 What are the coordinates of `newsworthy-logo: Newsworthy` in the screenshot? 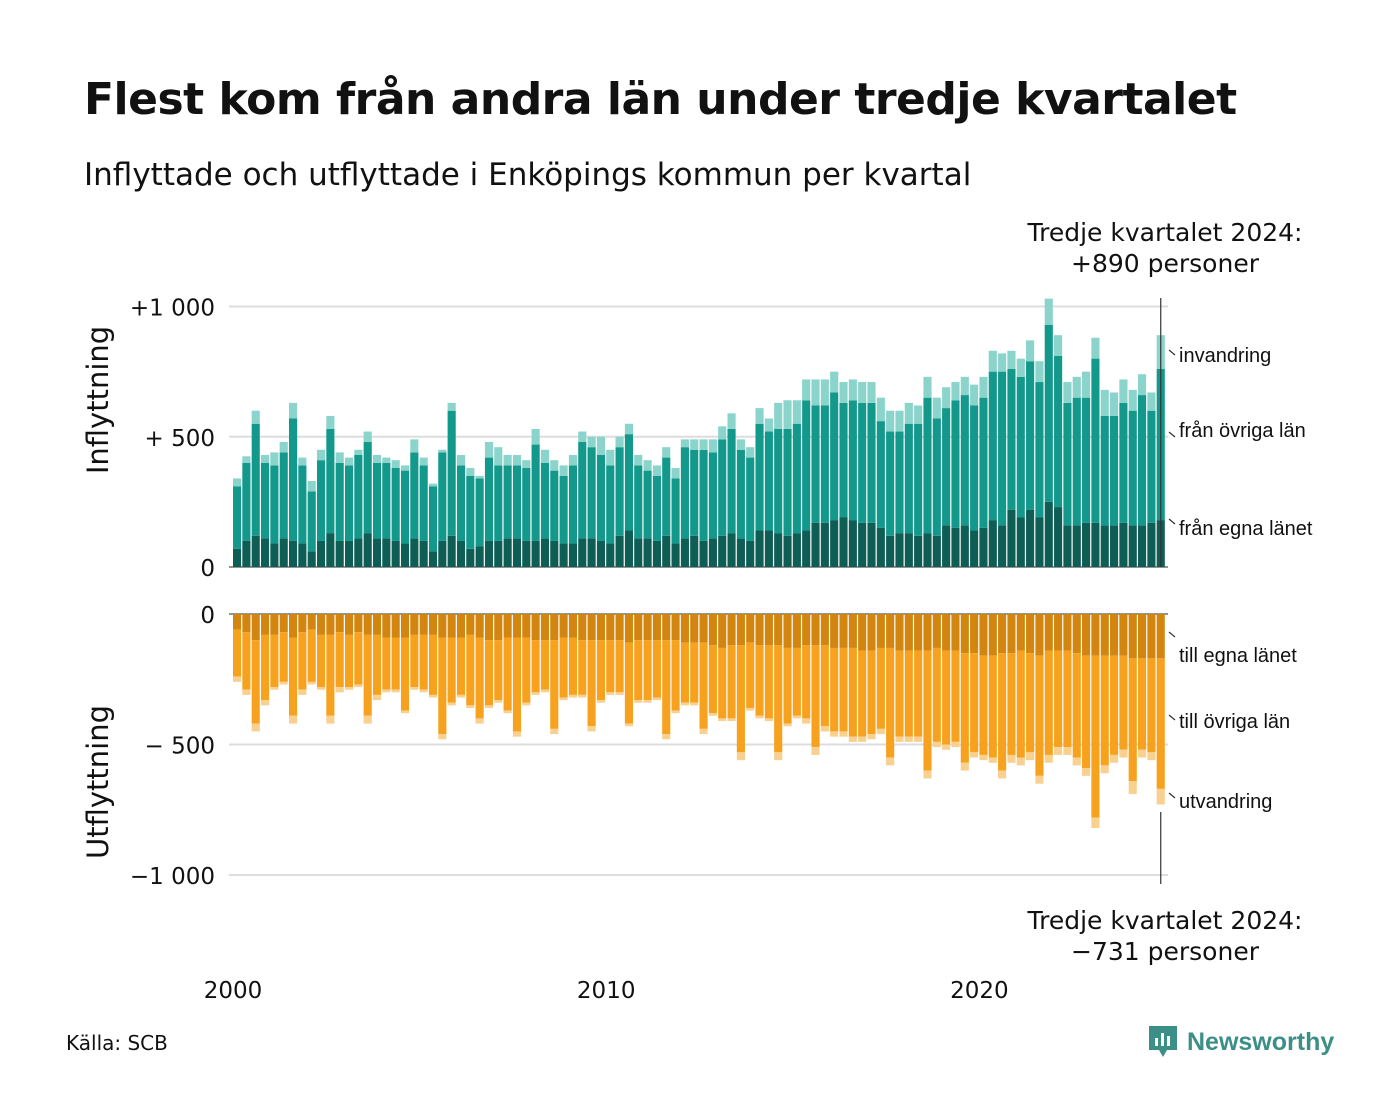 It's located at (1240, 1042).